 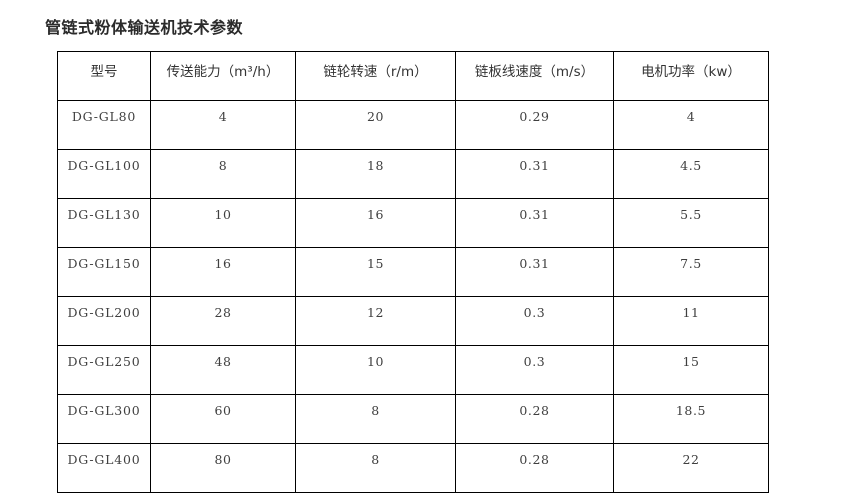 I want to click on cell-motor-power: 4.5, so click(x=691, y=174).